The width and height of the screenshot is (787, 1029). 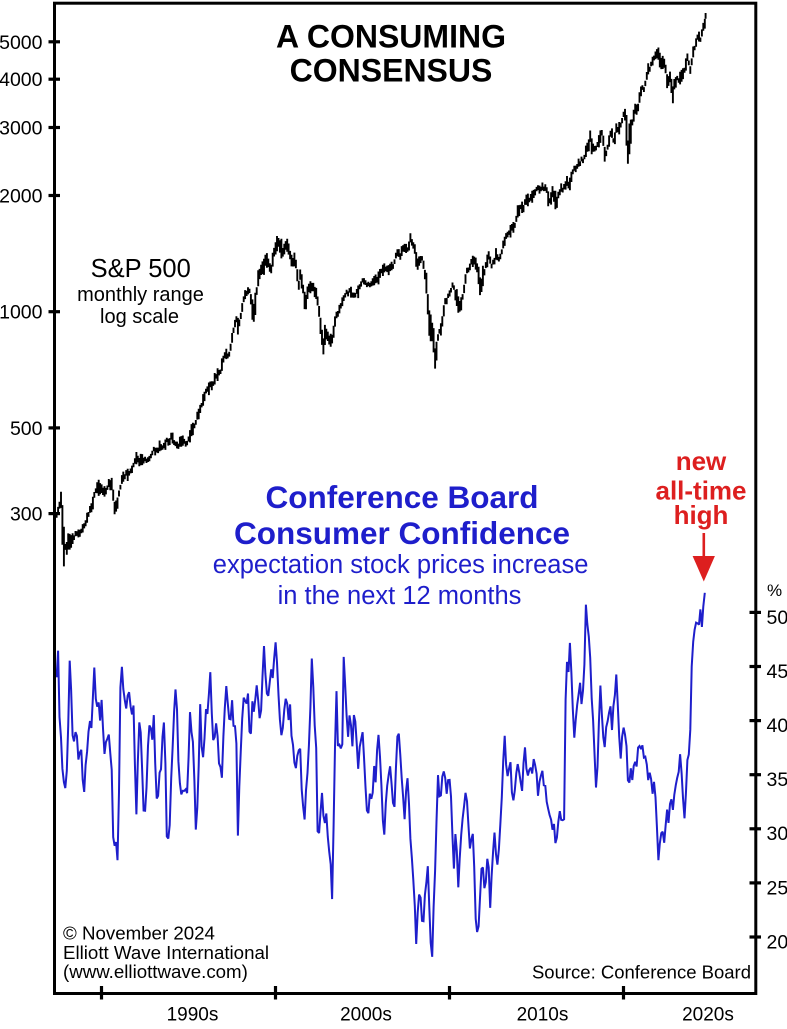 I want to click on svg-text: 2020s, so click(x=708, y=1015).